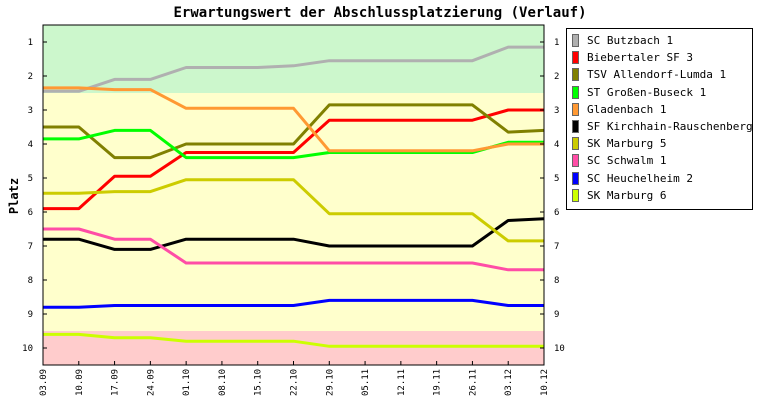 The height and width of the screenshot is (400, 760). I want to click on legend-label: Biebertaler SF 3, so click(640, 58).